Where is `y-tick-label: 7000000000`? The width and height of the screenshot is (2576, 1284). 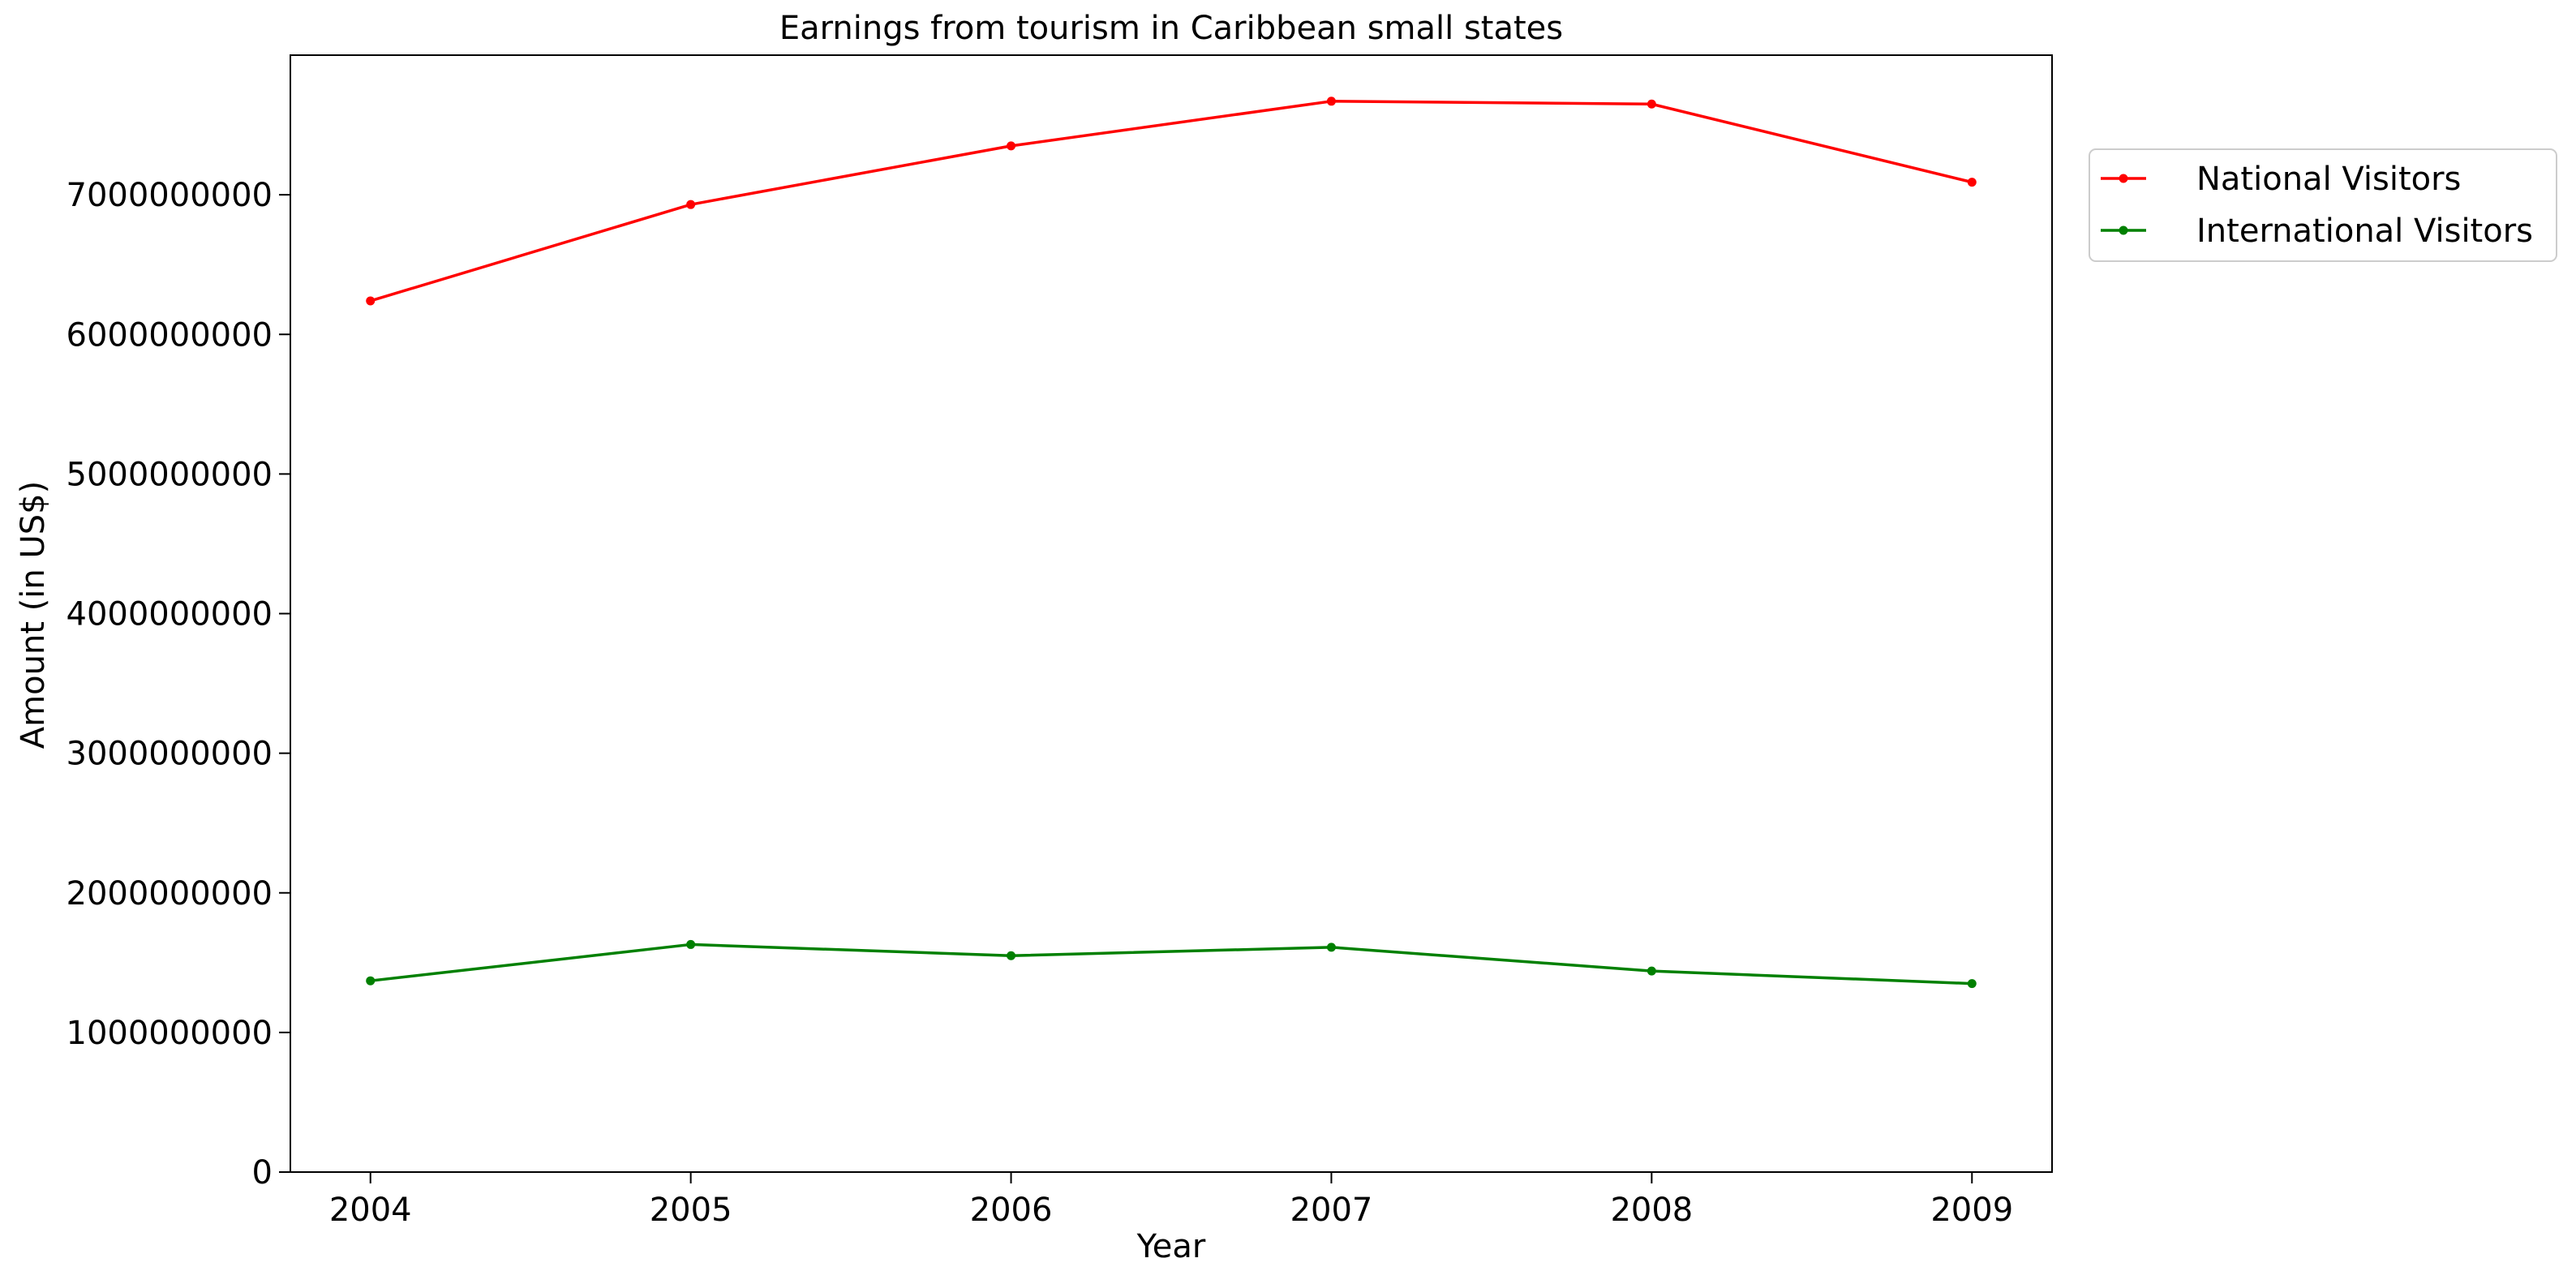 y-tick-label: 7000000000 is located at coordinates (170, 195).